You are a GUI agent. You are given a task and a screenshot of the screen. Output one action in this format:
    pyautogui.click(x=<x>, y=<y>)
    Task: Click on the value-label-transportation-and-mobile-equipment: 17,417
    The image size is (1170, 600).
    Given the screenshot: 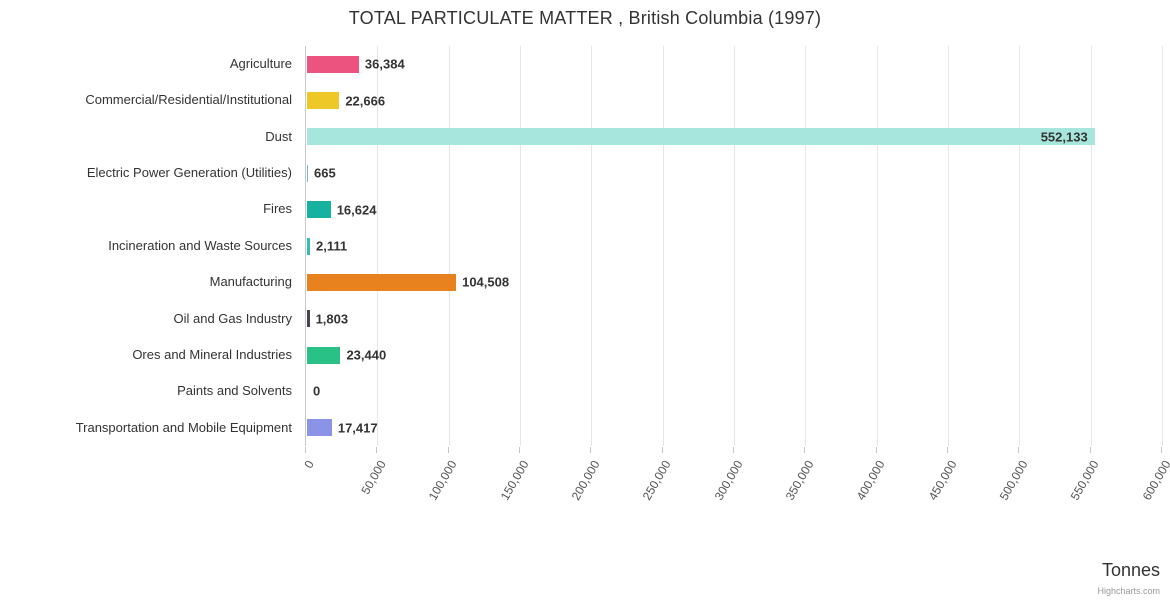 What is the action you would take?
    pyautogui.click(x=357, y=428)
    